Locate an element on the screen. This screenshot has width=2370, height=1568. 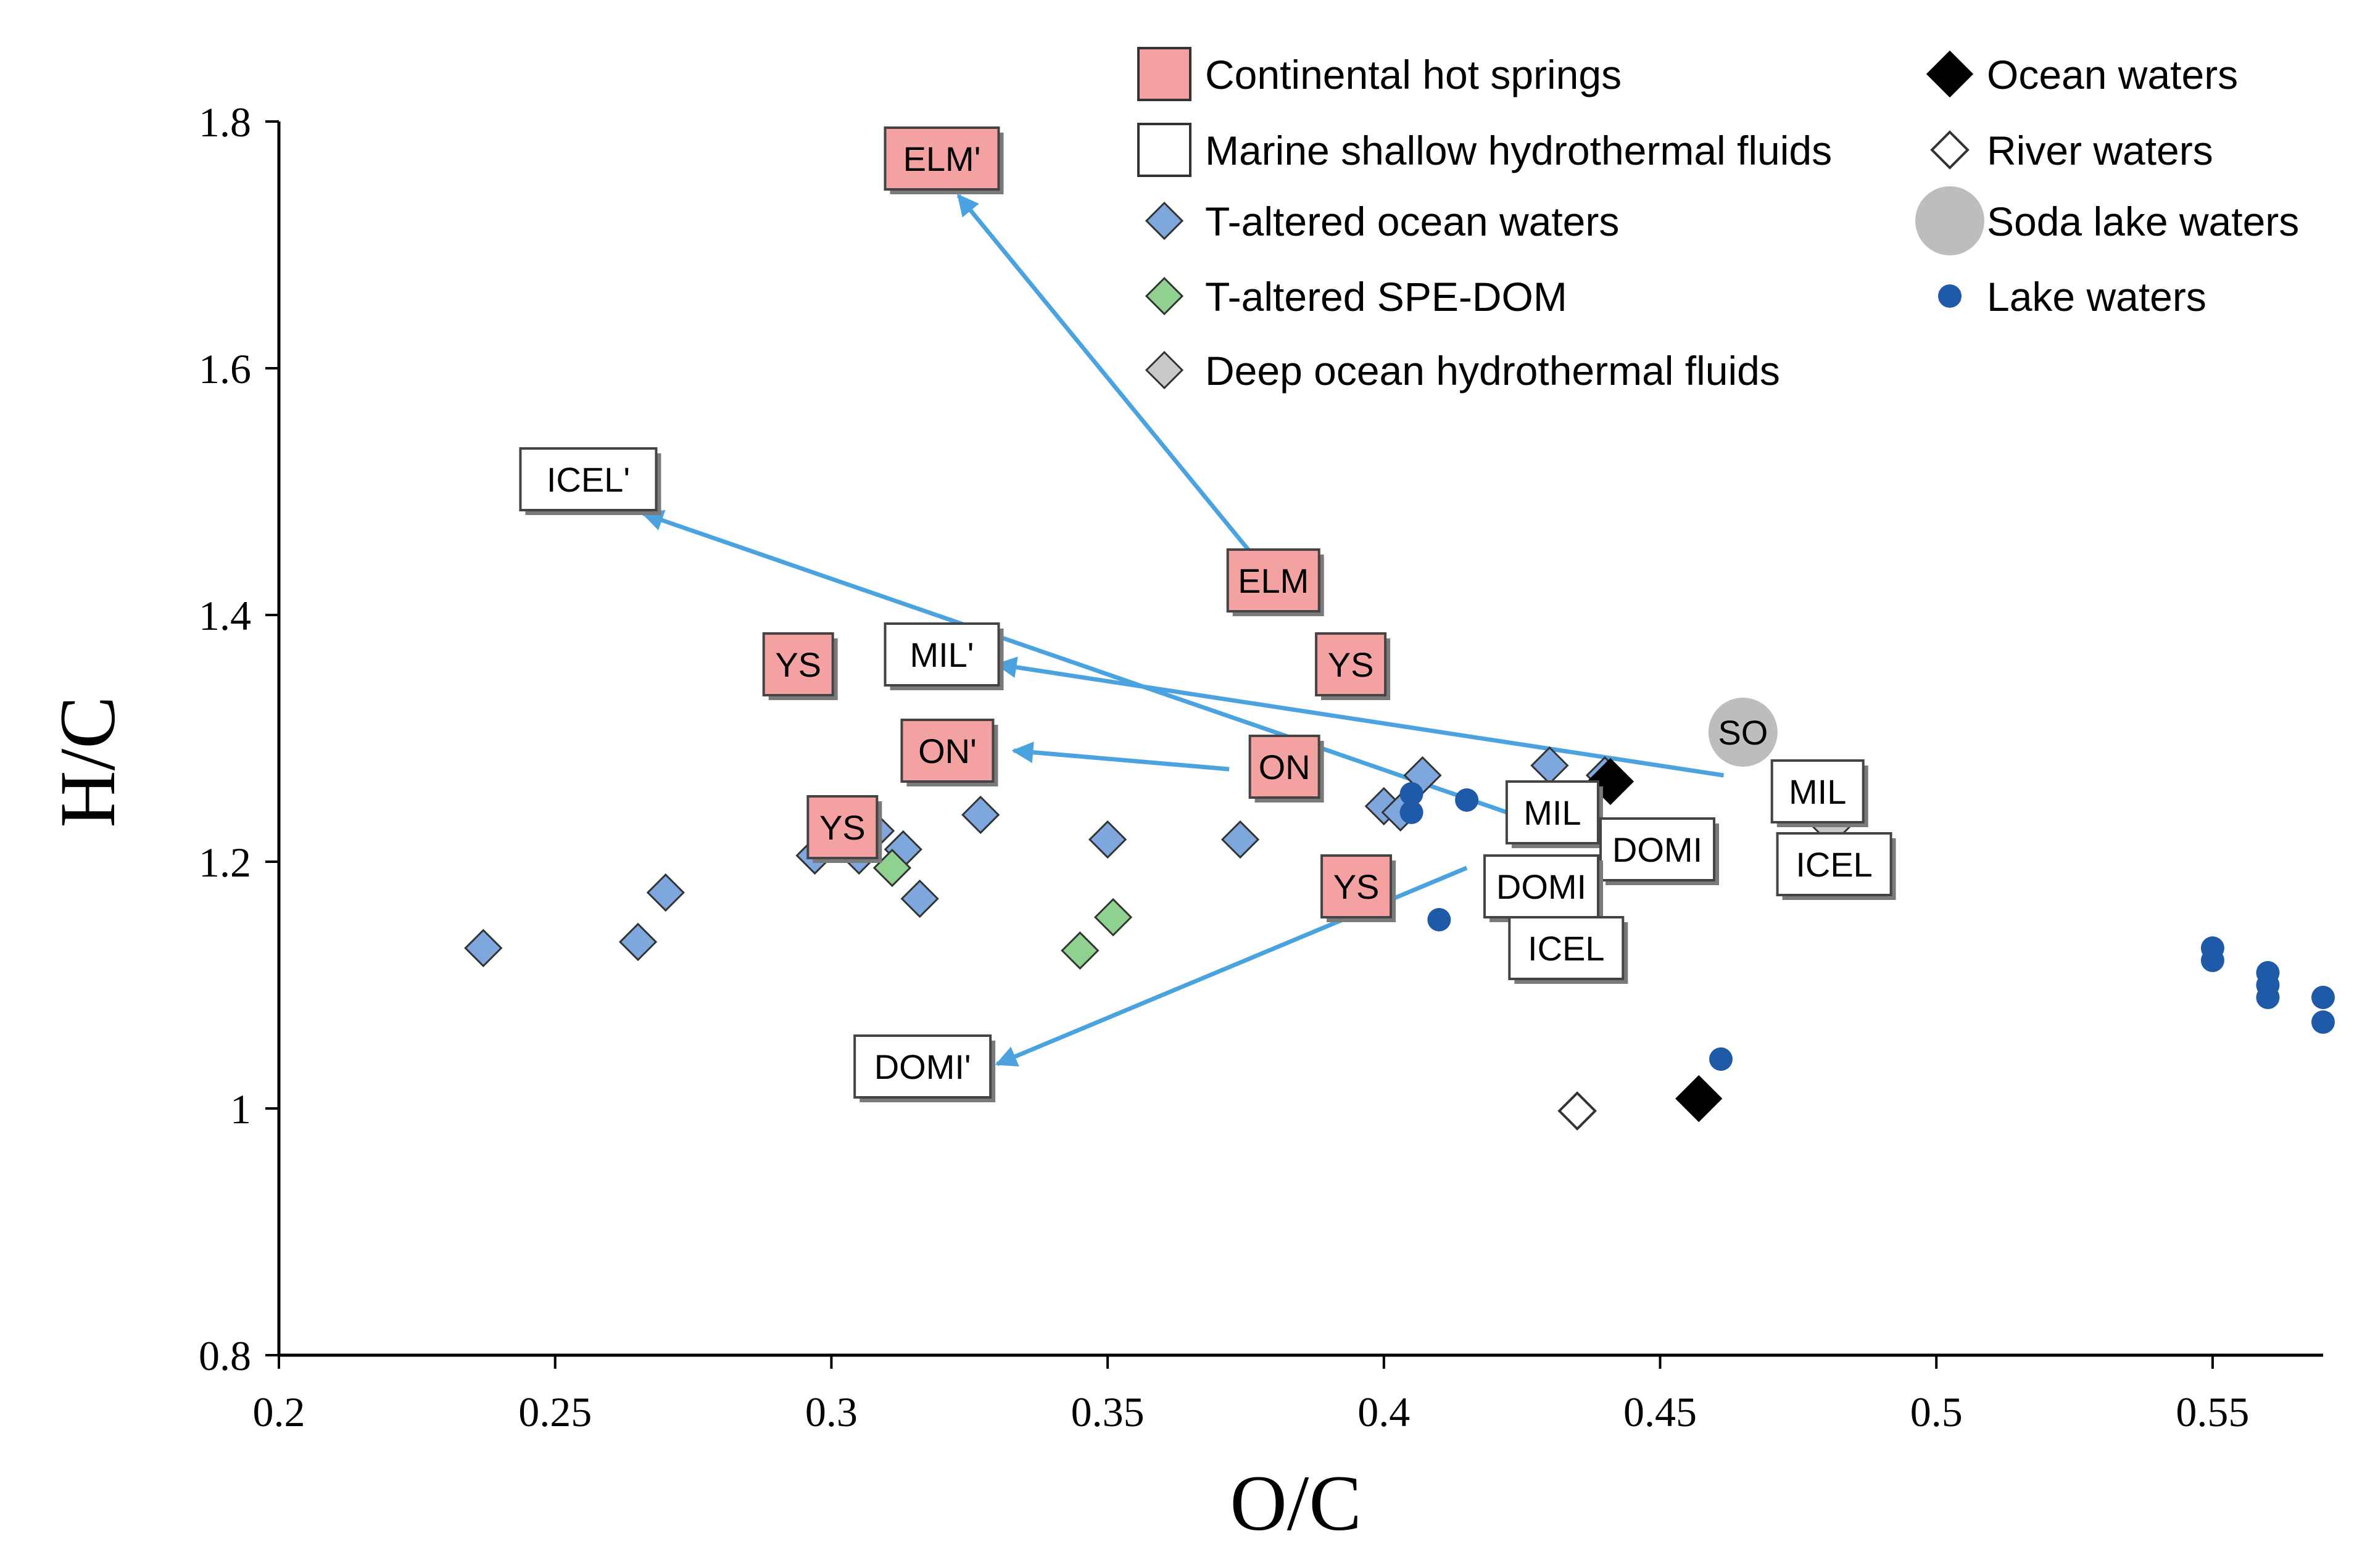
y-axis-title: H/C is located at coordinates (87, 761).